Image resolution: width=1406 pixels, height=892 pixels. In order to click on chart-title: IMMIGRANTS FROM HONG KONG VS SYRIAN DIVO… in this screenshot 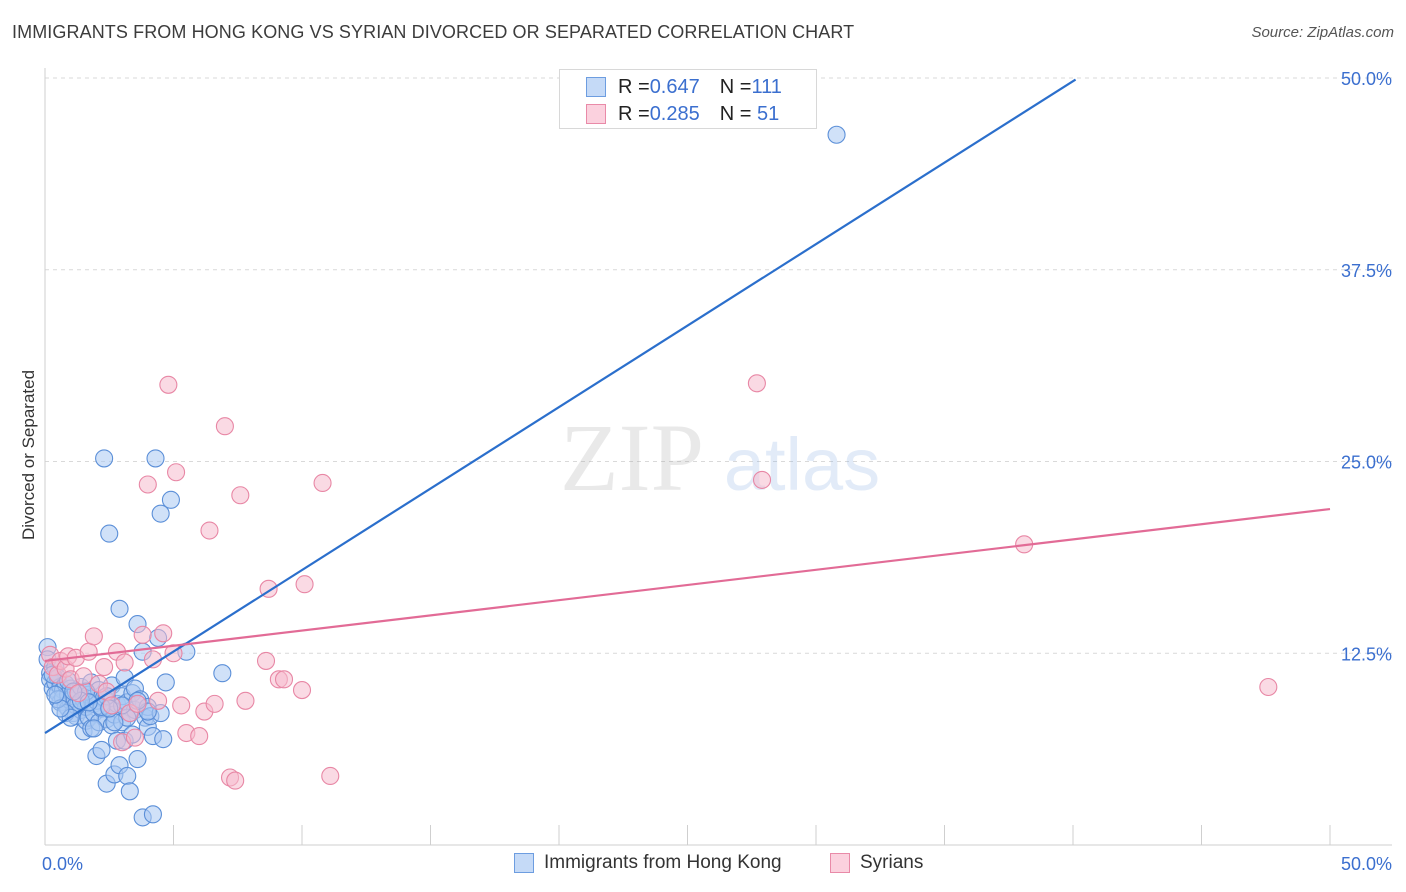, I will do `click(433, 32)`.